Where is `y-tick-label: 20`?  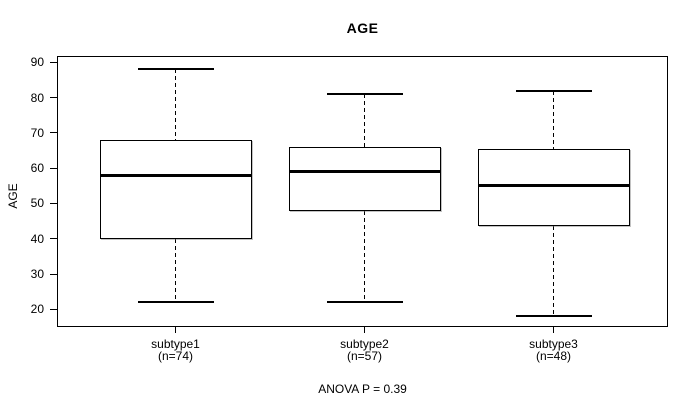 y-tick-label: 20 is located at coordinates (37, 309).